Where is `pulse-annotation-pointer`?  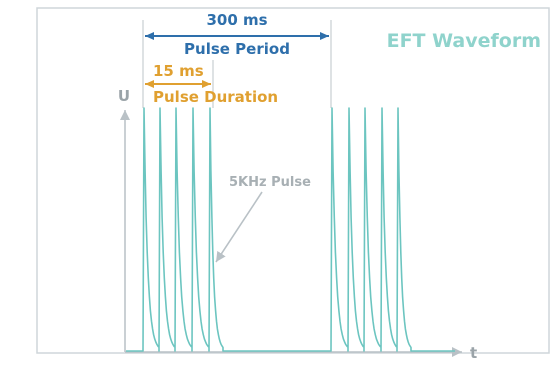
pulse-annotation-pointer is located at coordinates (239, 227).